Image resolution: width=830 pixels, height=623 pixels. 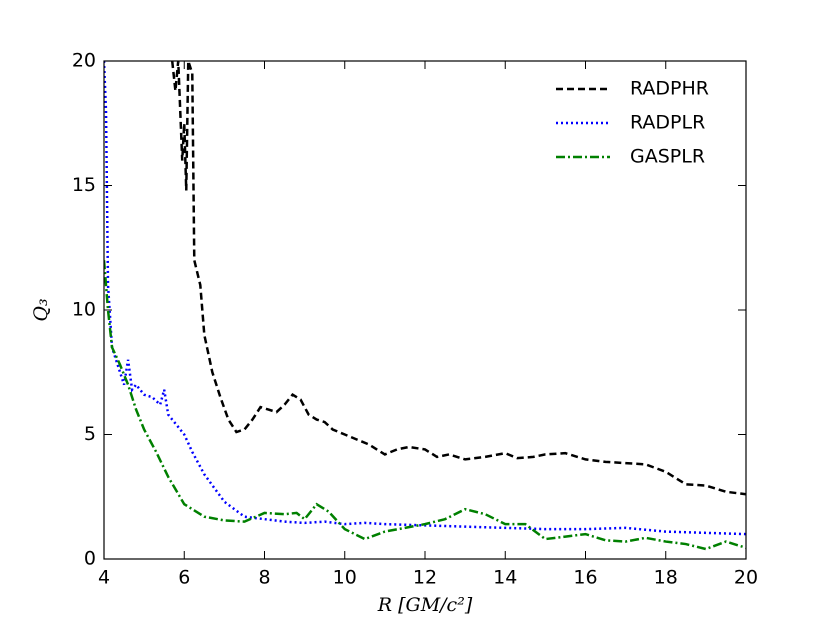 I want to click on x-tick-label: 4, so click(x=104, y=578).